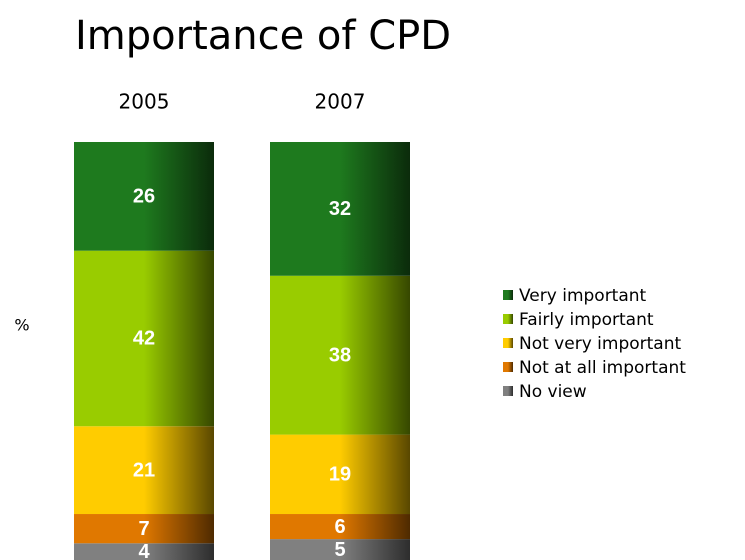 The image size is (745, 560). I want to click on data-label: 21, so click(144, 470).